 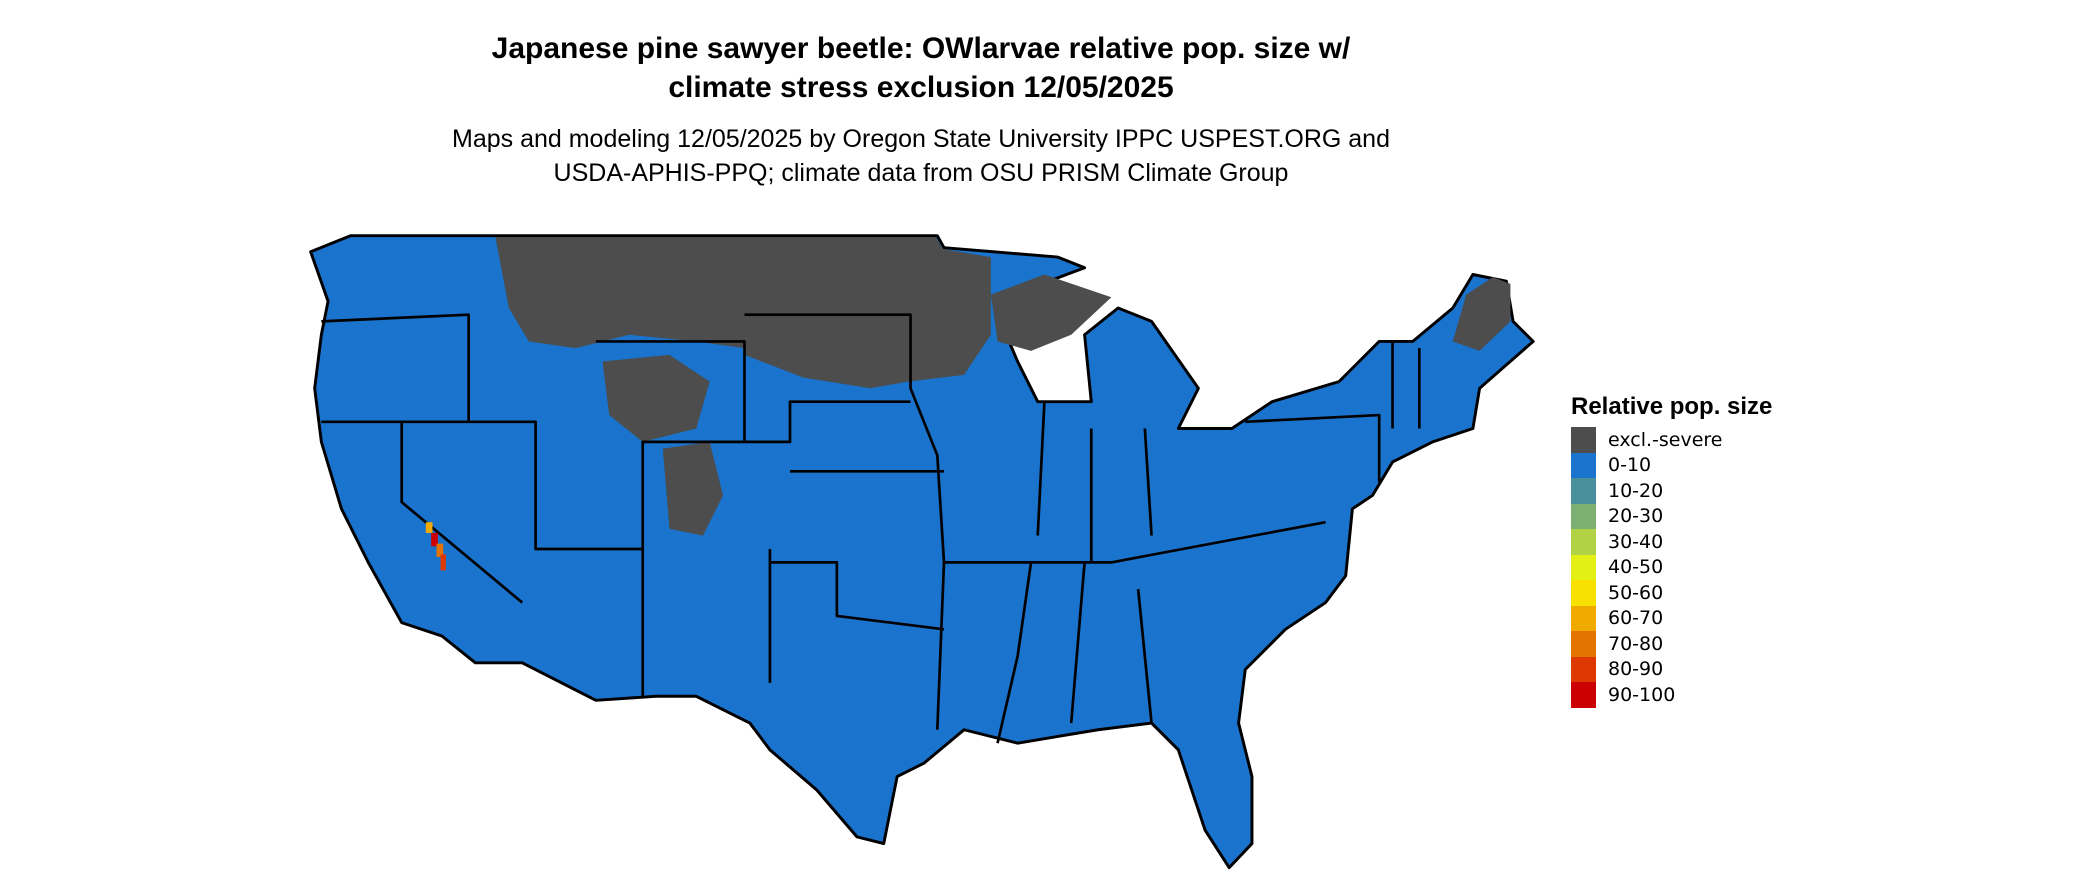 I want to click on excluded-region-wyoming, so click(x=656, y=398).